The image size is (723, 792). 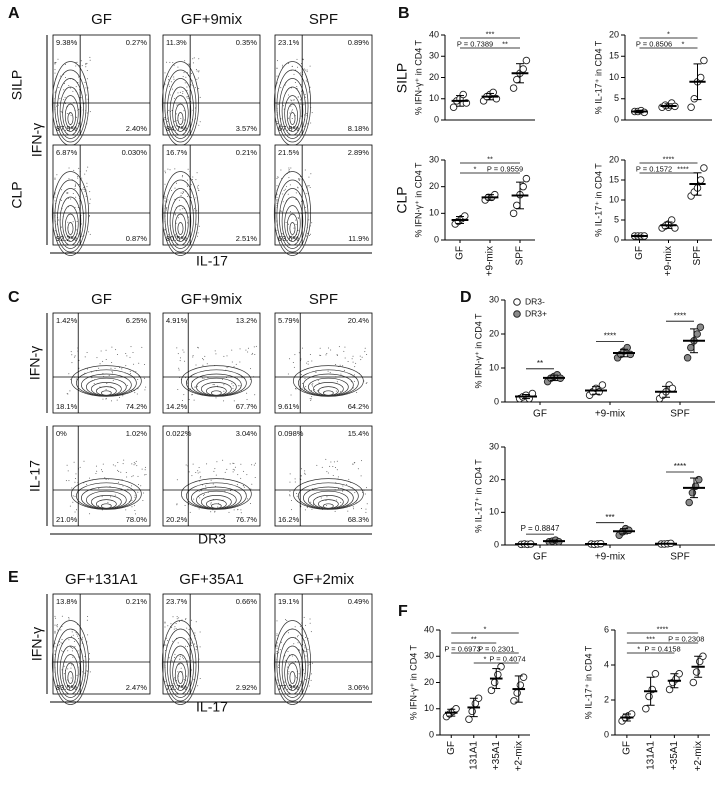 I want to click on quadrant-percent: 21.5%, so click(x=289, y=152).